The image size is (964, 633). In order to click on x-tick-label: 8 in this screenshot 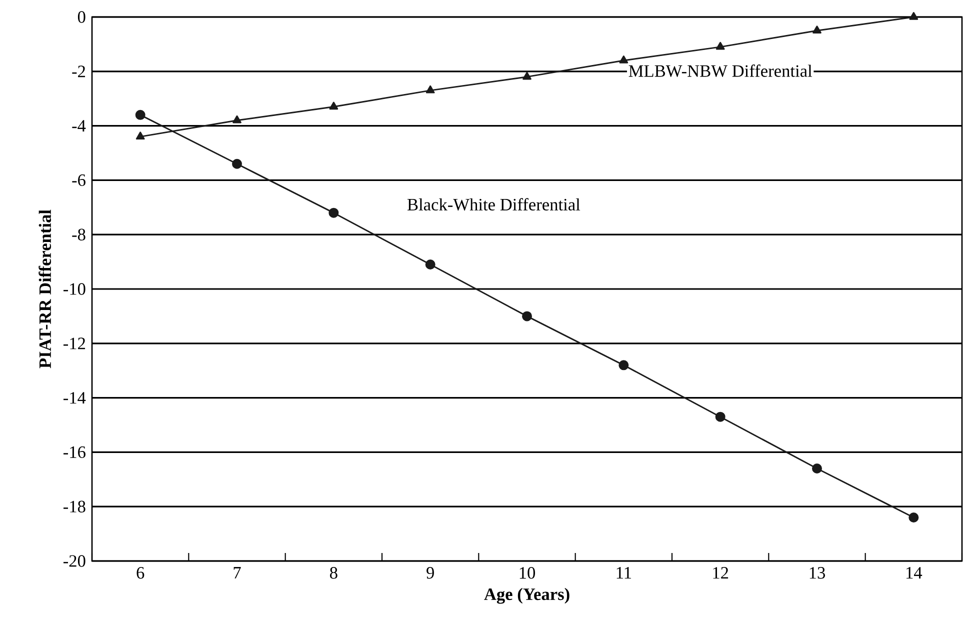, I will do `click(334, 573)`.